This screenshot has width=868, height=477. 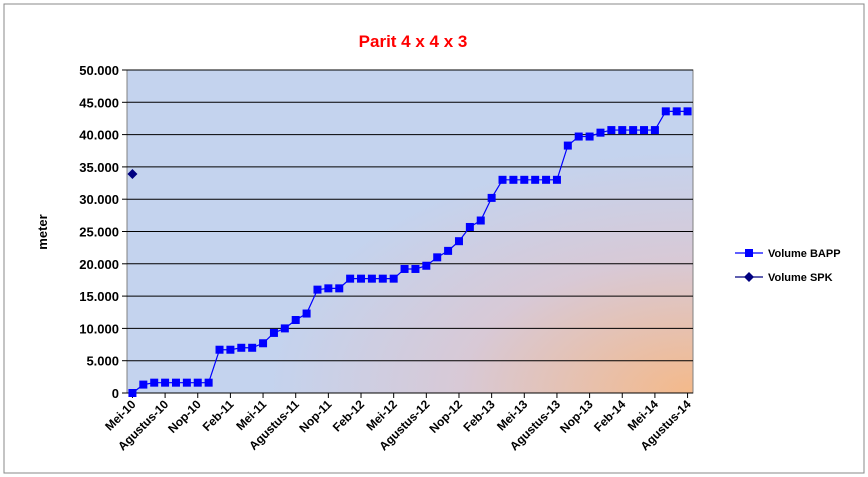 What do you see at coordinates (99, 135) in the screenshot?
I see `y-tick-label: 40.000` at bounding box center [99, 135].